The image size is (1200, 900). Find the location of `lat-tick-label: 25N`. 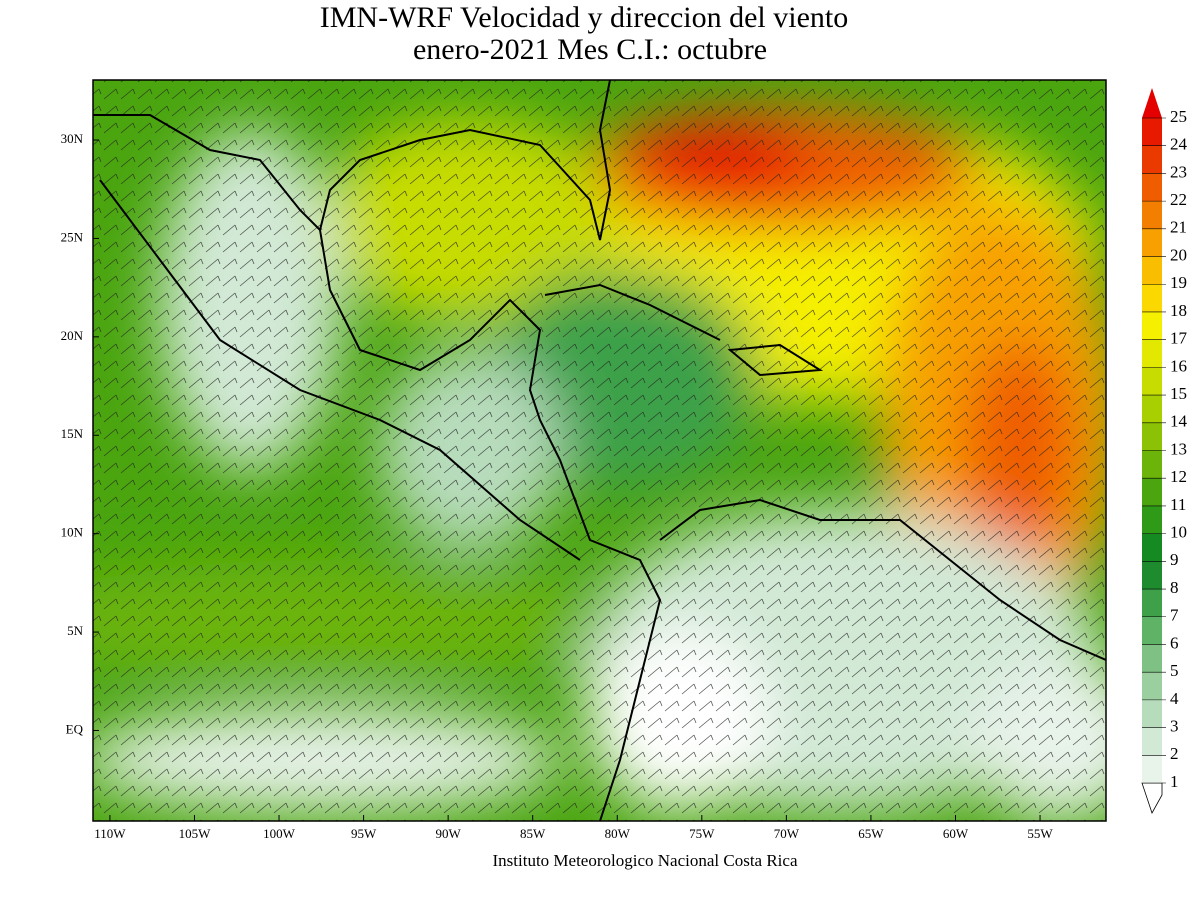

lat-tick-label: 25N is located at coordinates (72, 236).